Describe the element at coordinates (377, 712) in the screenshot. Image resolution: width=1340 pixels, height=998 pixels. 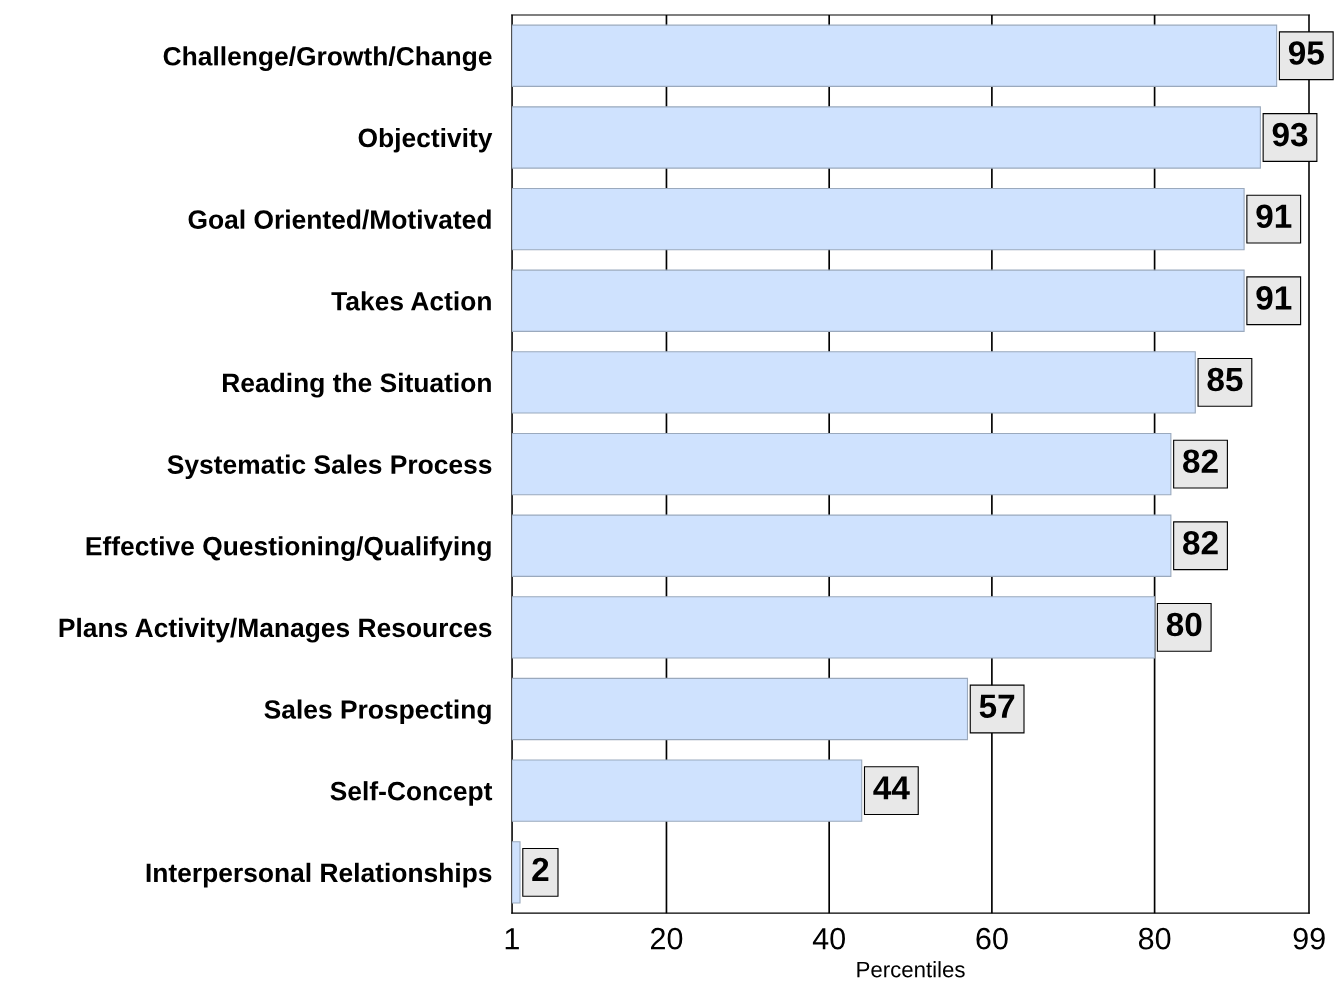
I see `y-tick-label: Sales Prospecting` at that location.